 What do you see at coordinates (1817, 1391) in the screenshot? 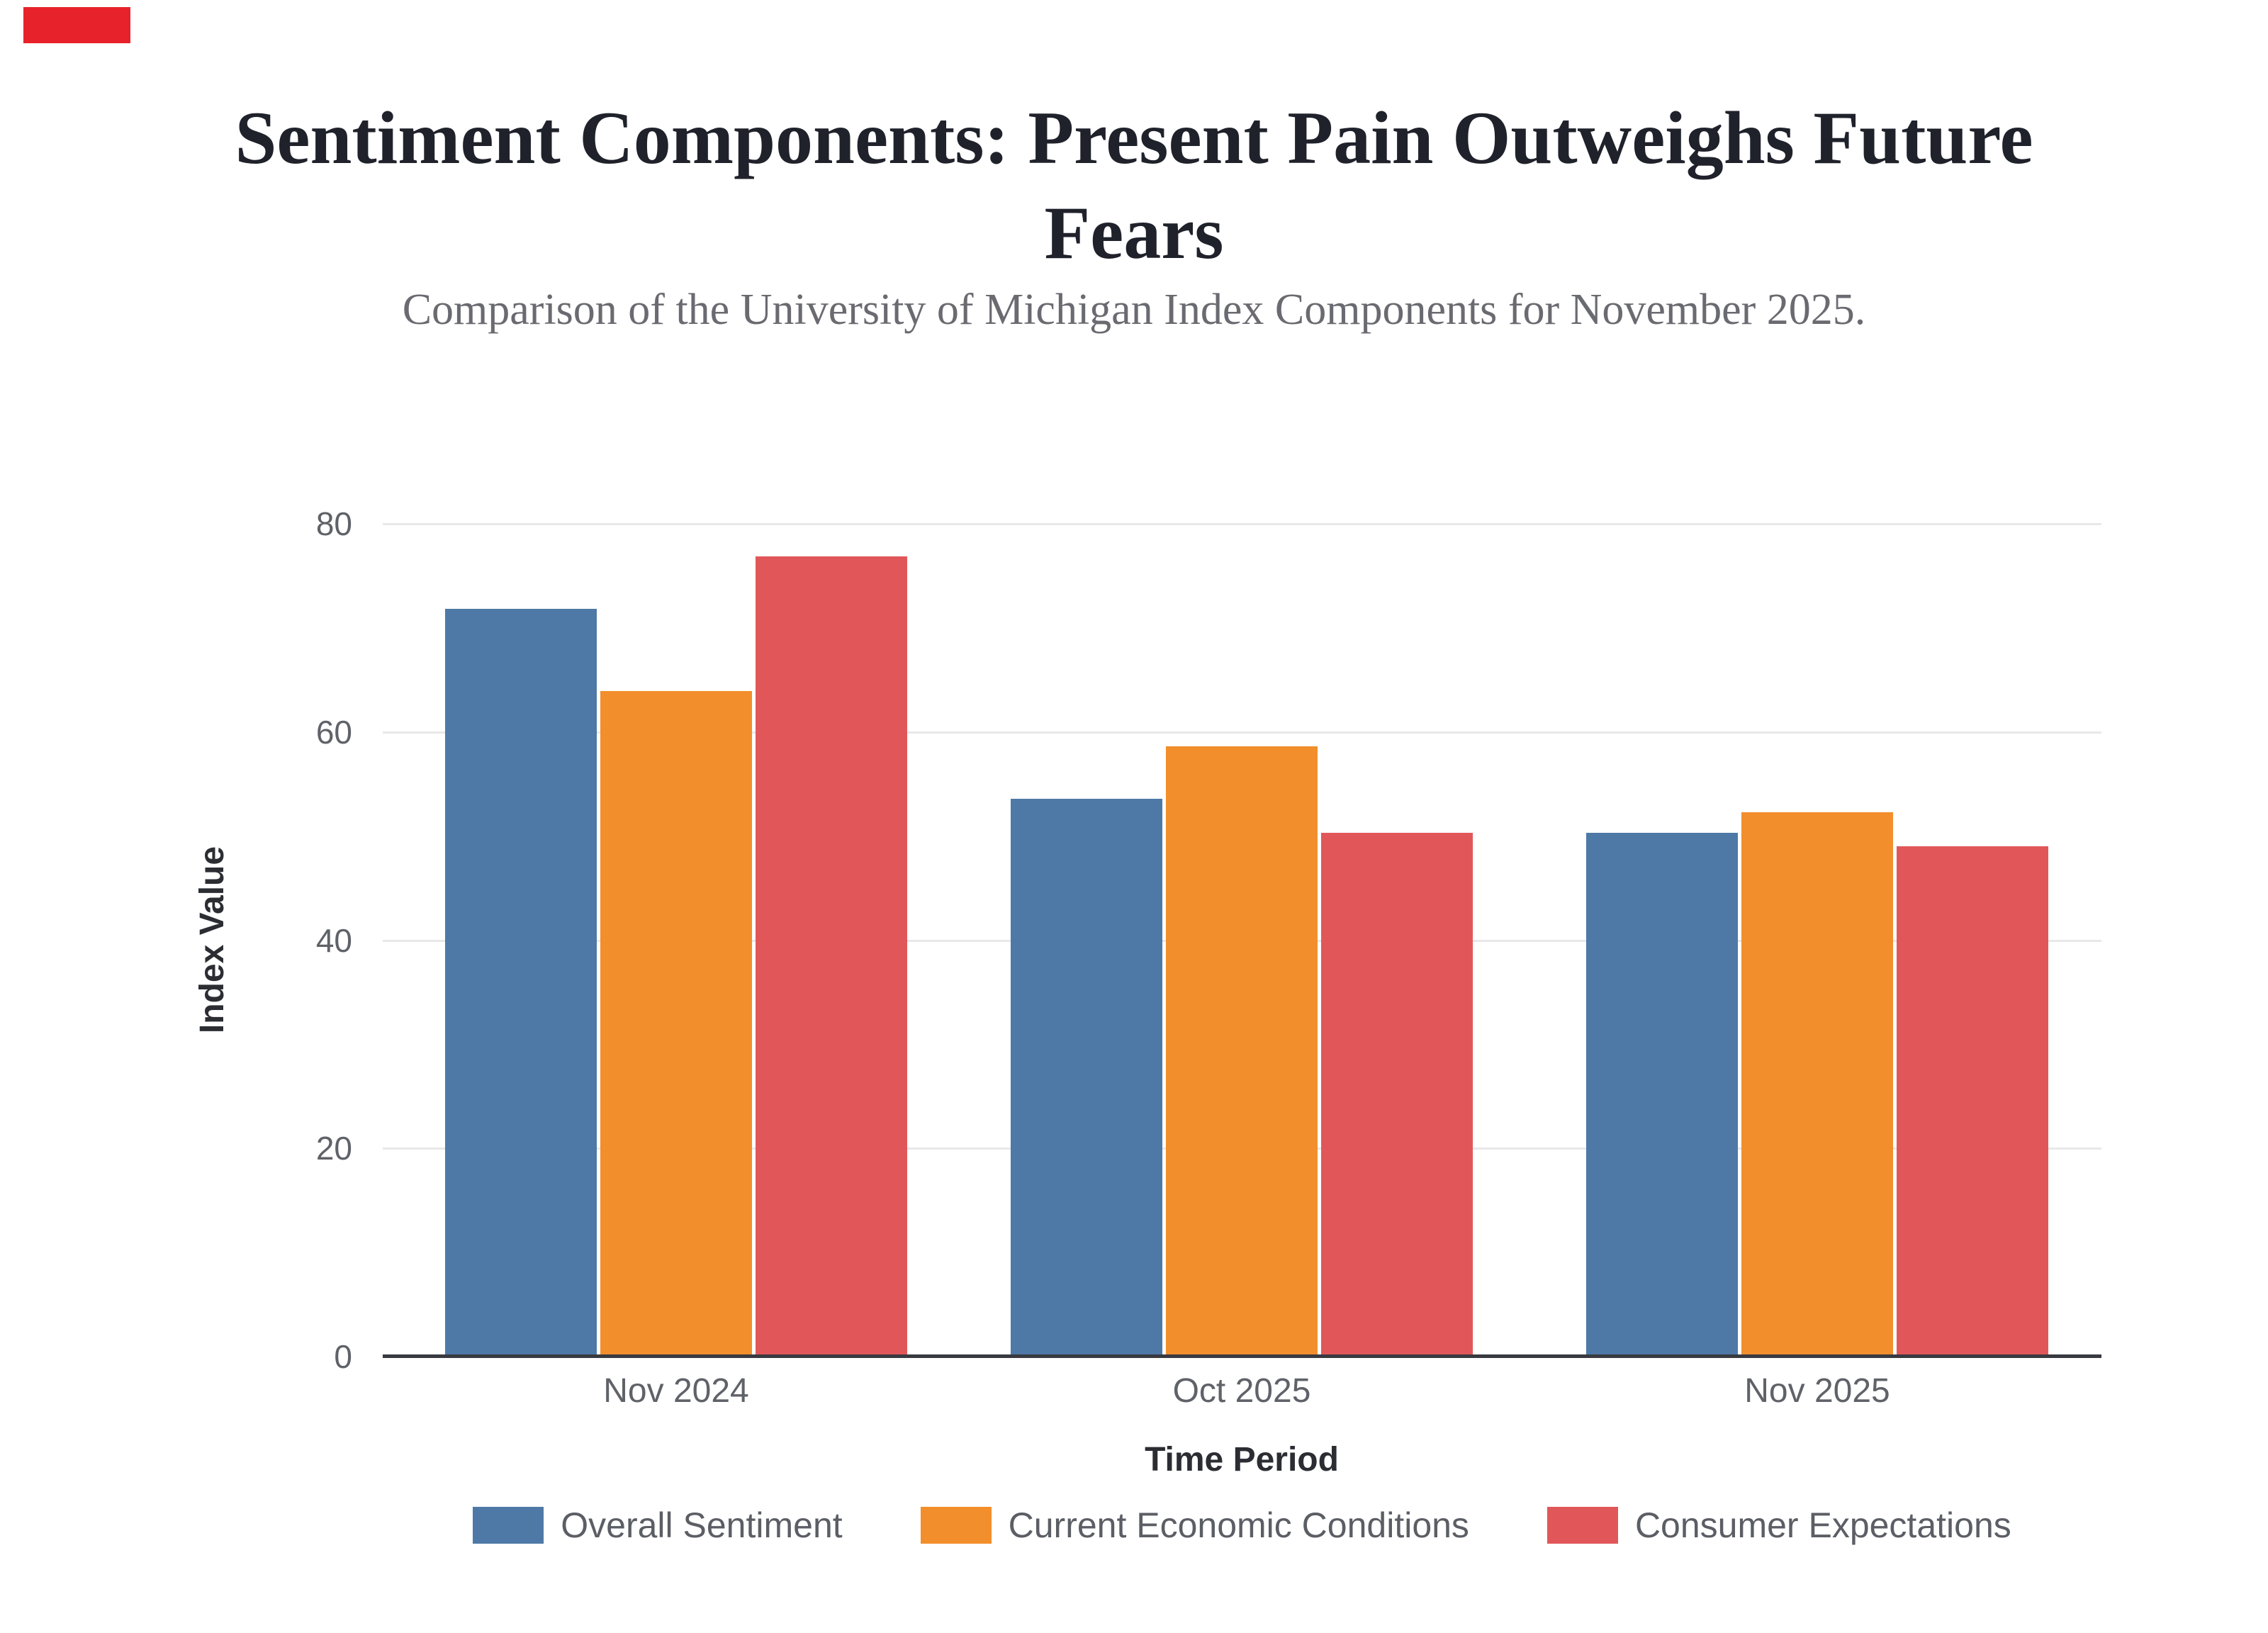
I see `x-tick-label-nov-2025: Nov 2025` at bounding box center [1817, 1391].